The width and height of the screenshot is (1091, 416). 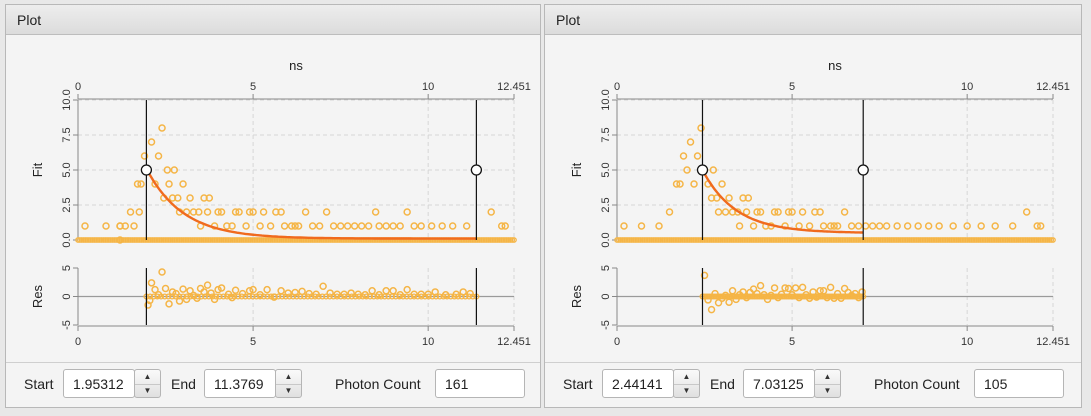 What do you see at coordinates (240, 383) in the screenshot?
I see `end-input: 11.3769` at bounding box center [240, 383].